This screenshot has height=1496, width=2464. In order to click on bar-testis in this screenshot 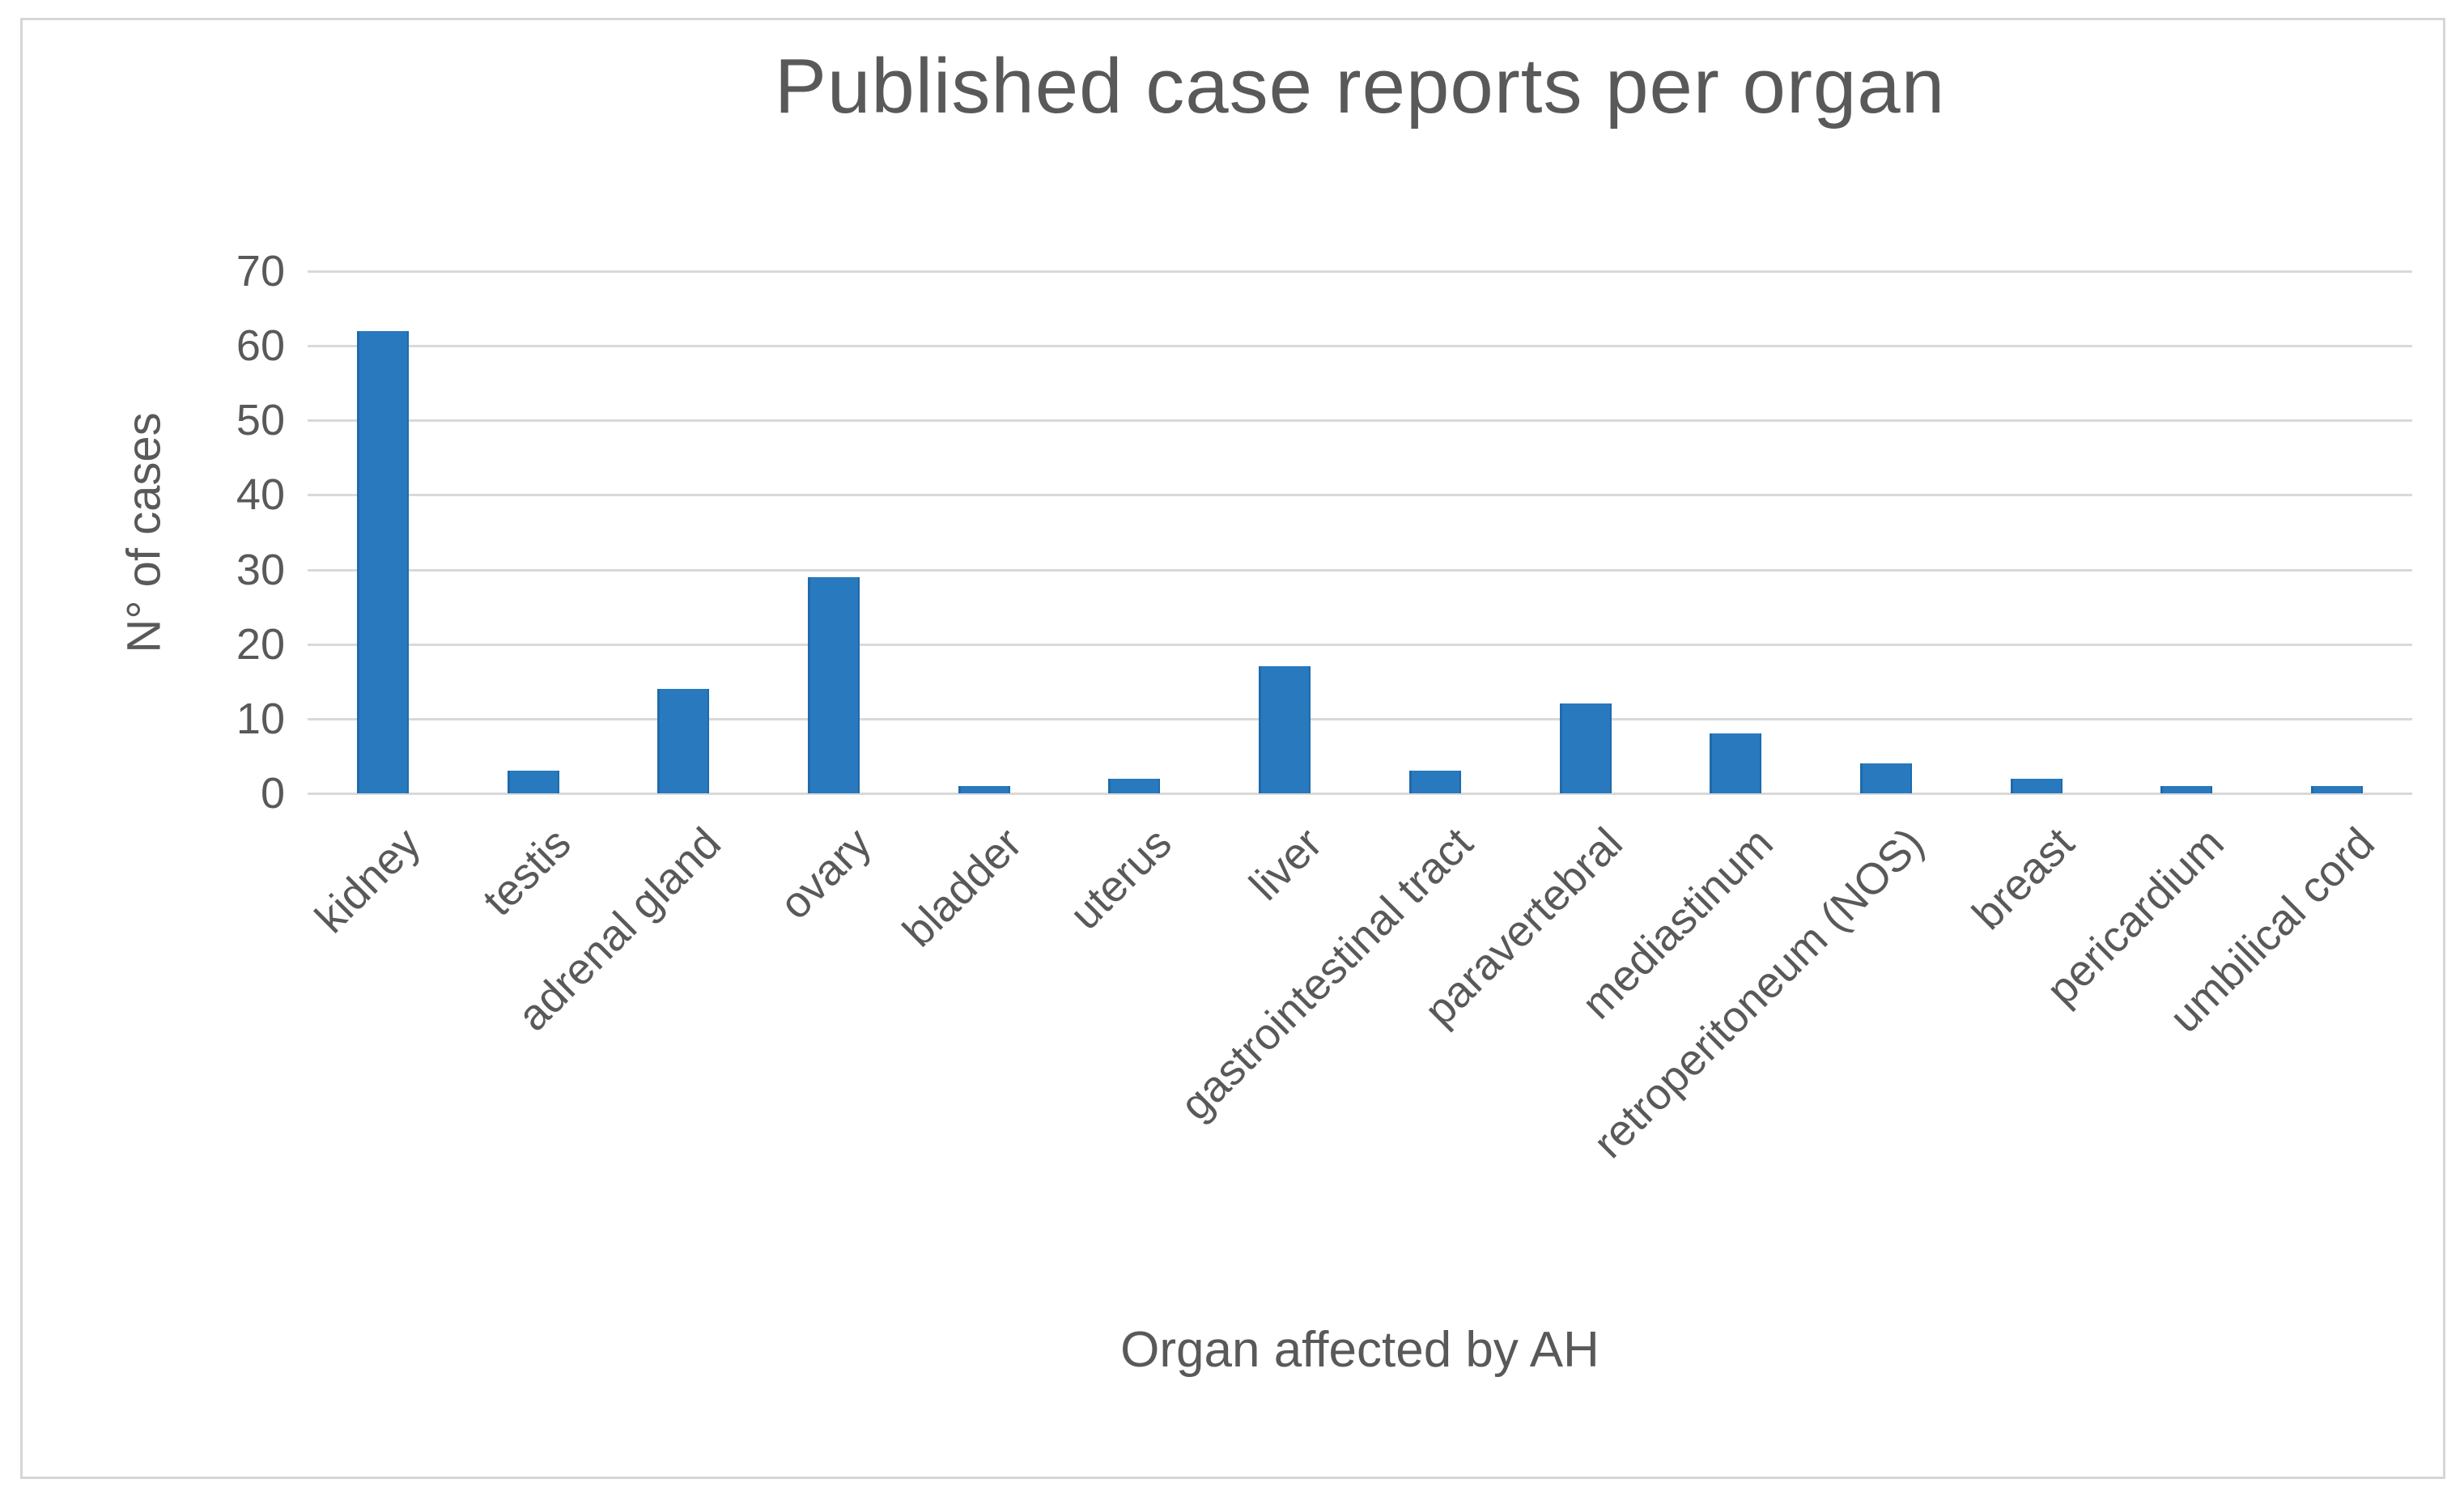, I will do `click(533, 782)`.